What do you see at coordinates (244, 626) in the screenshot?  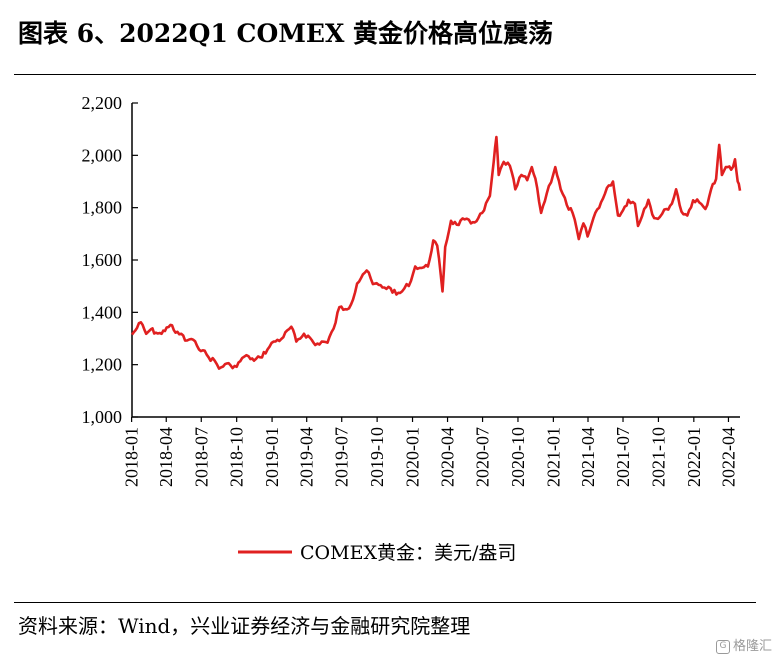 I see `source-note: 资料来源：Wind，兴业证券经济与金融研究院整理` at bounding box center [244, 626].